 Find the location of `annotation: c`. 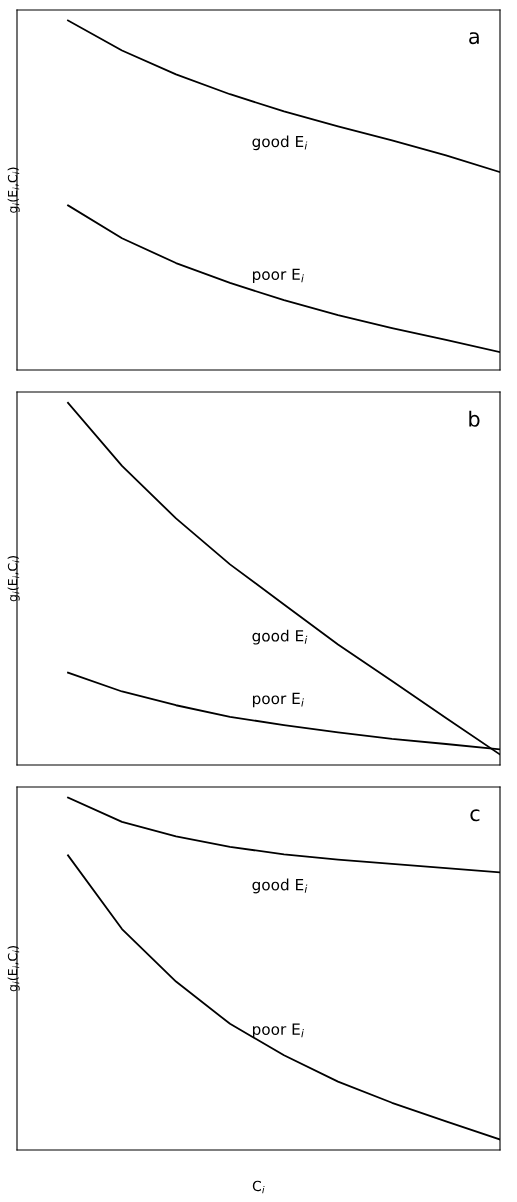

annotation: c is located at coordinates (475, 815).